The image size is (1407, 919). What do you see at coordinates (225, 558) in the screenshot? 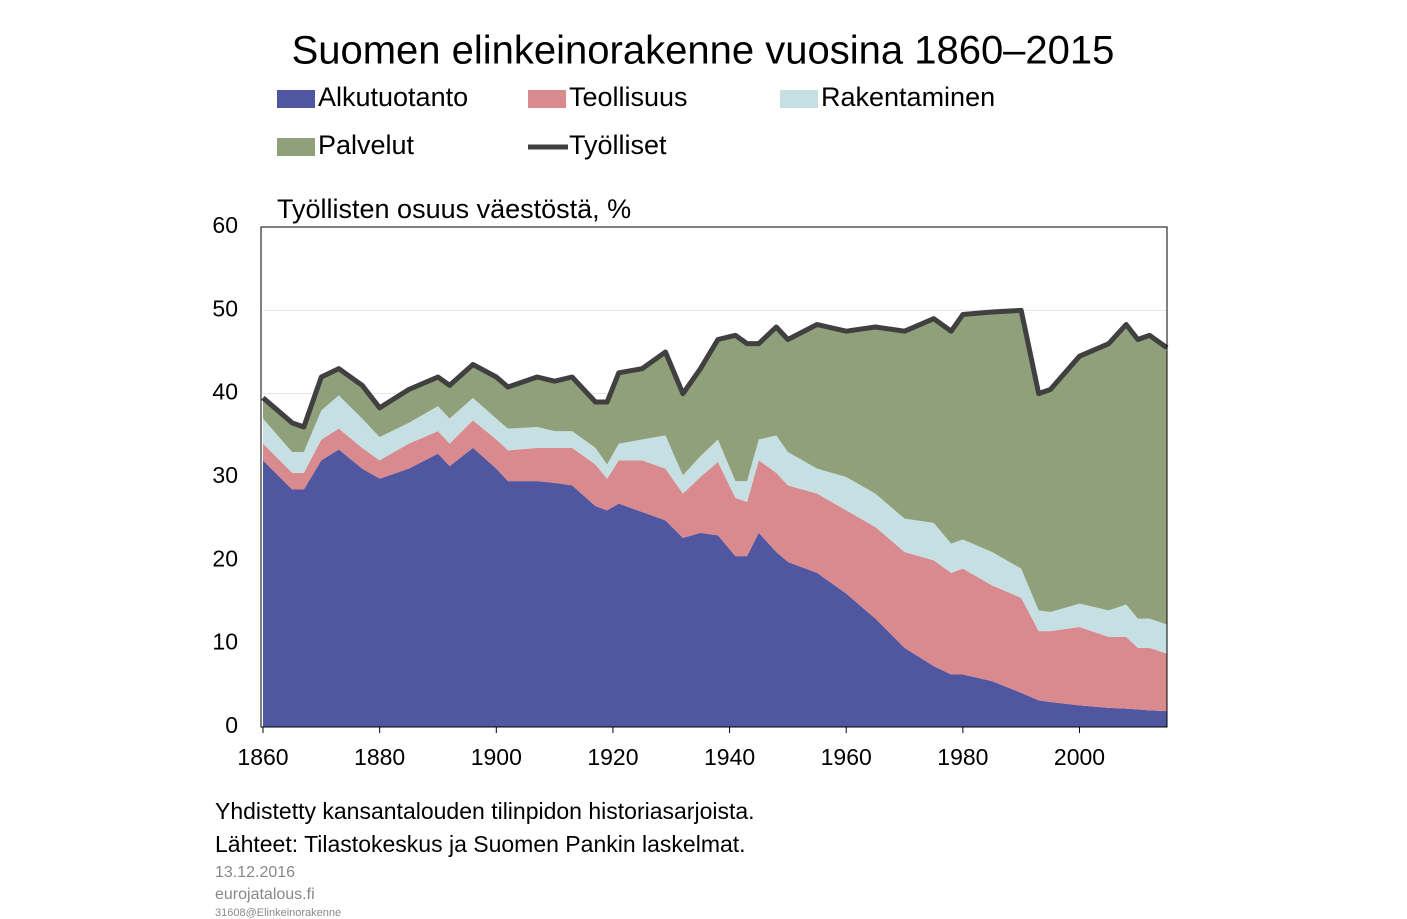
I see `y-tick-label: 20` at bounding box center [225, 558].